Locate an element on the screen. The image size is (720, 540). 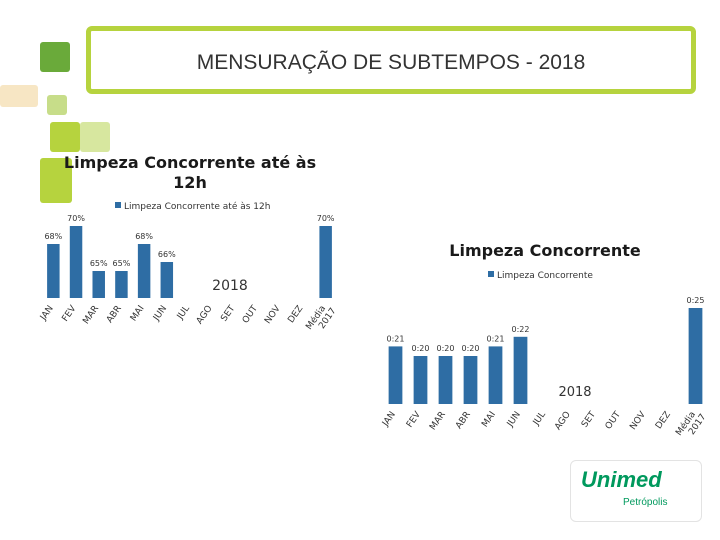
chart2-title: Limpeza Concorrente is located at coordinates (545, 250).